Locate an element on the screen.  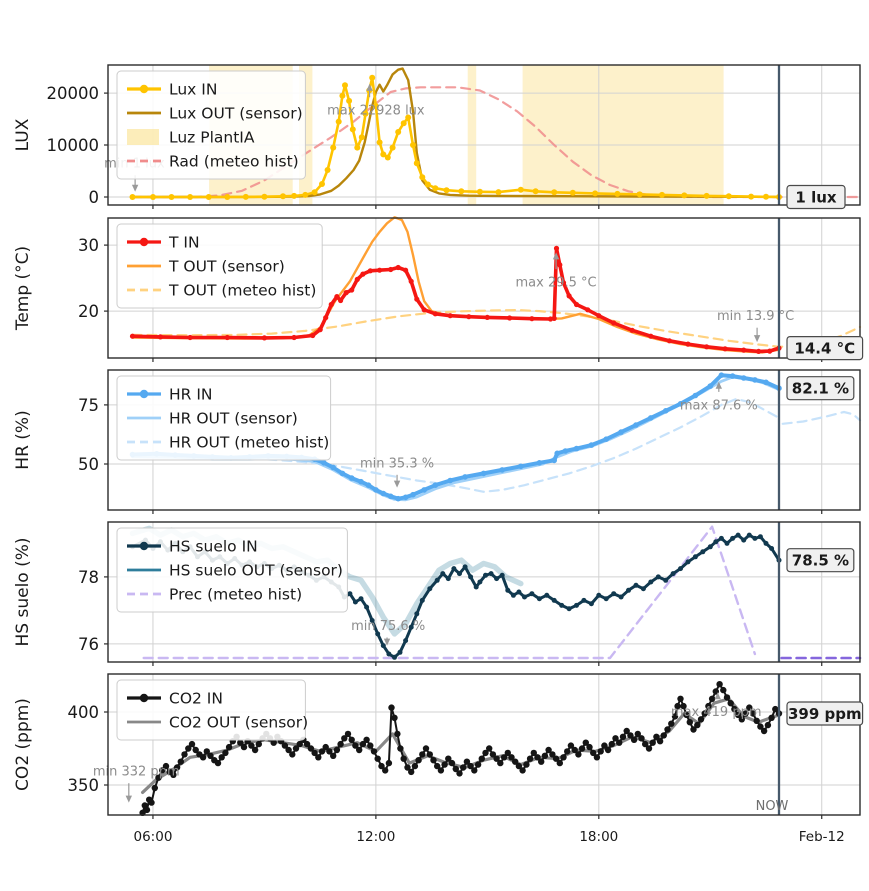
legend-temp: T IN T OUT (sensor) T OUT (meteo hist) is located at coordinates (219, 266).